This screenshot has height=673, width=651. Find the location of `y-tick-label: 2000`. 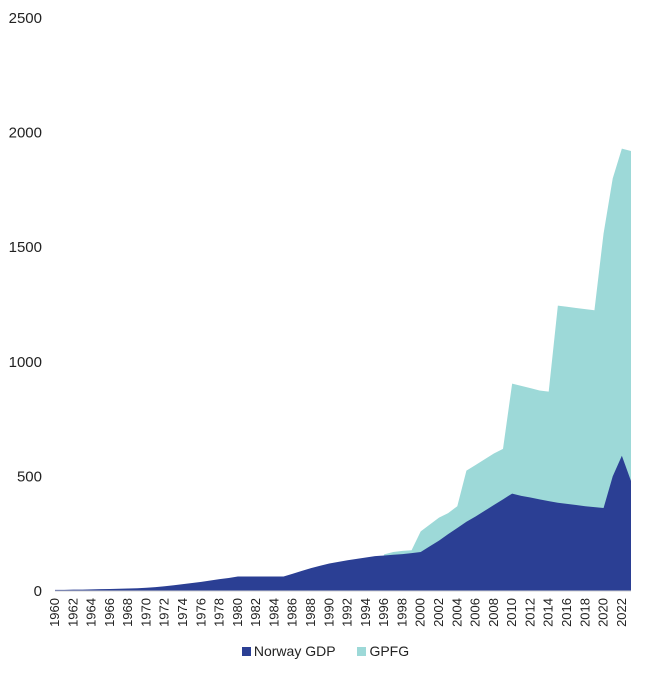

y-tick-label: 2000 is located at coordinates (25, 133).